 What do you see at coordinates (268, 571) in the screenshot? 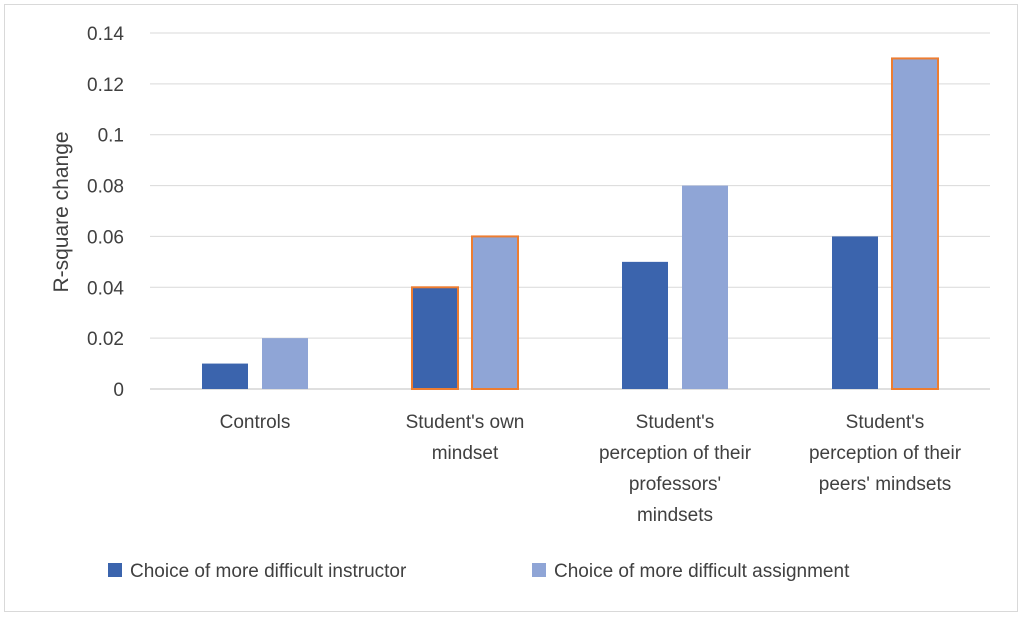
I see `legend-label: Choice of more difficult instructor` at bounding box center [268, 571].